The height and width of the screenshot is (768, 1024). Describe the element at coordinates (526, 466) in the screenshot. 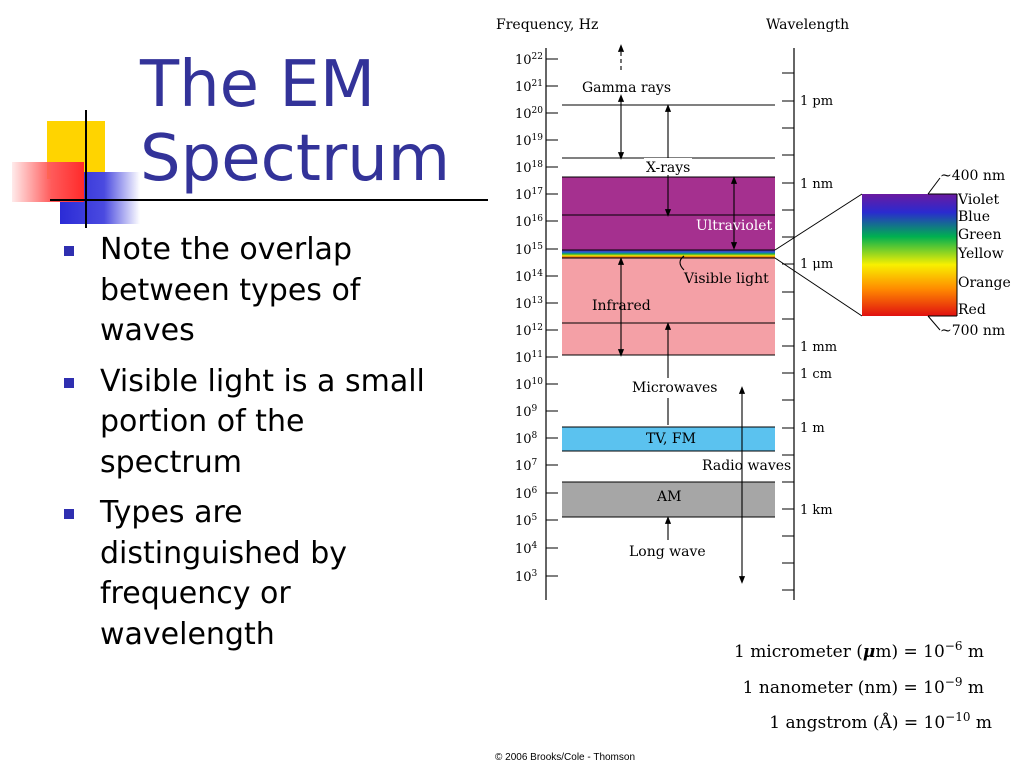

I see `freq-label: 107` at that location.